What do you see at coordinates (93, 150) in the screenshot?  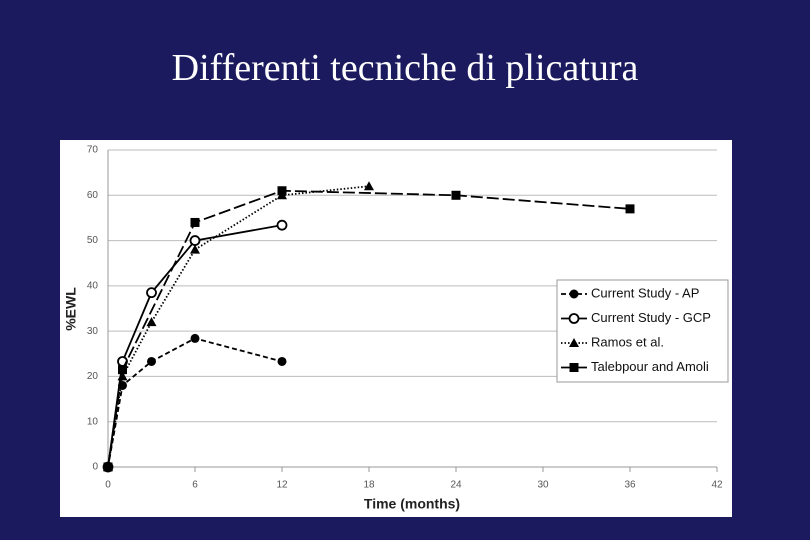 I see `y-tick-label: 70` at bounding box center [93, 150].